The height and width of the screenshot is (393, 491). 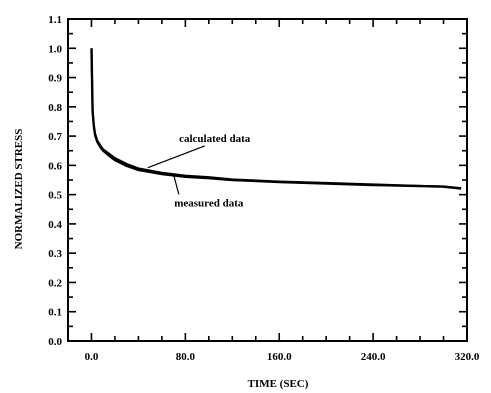 I want to click on y-tick-label: 0.6, so click(x=55, y=166).